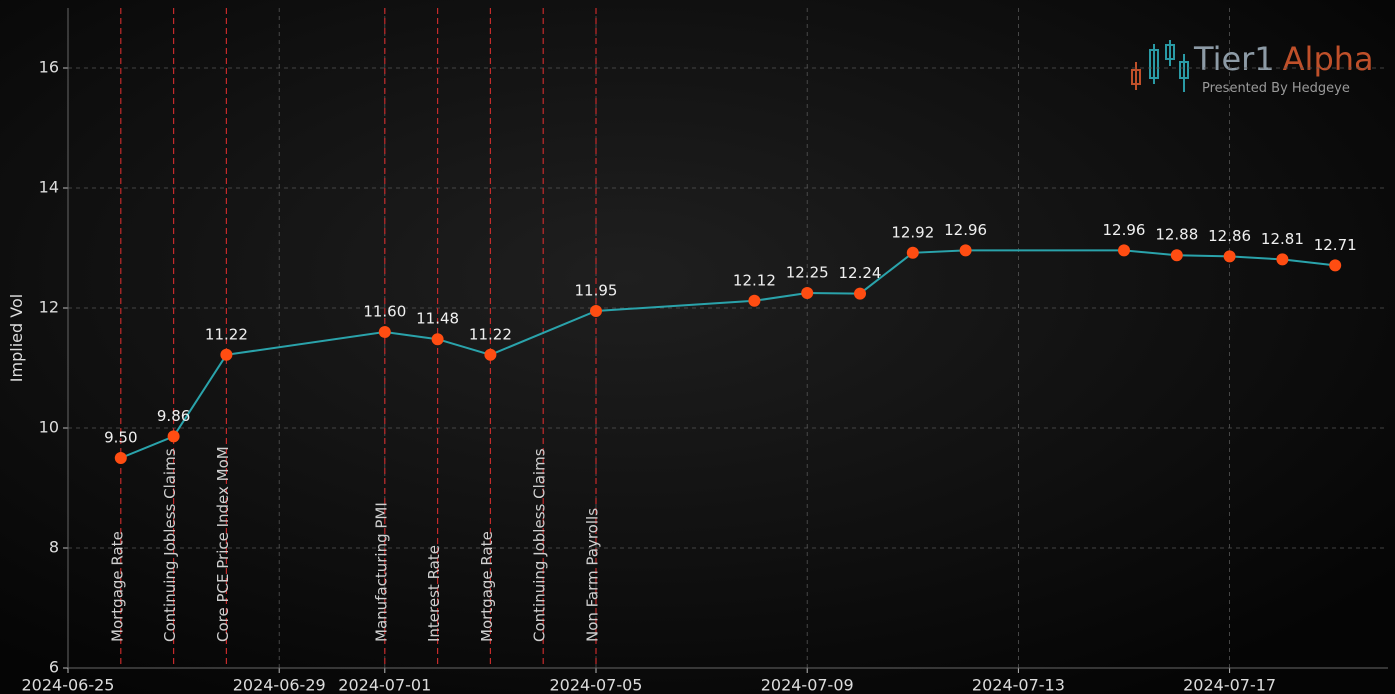 The width and height of the screenshot is (1395, 694). I want to click on logo: Tier1 Alpha Presented By Hedgeye, so click(1252, 68).